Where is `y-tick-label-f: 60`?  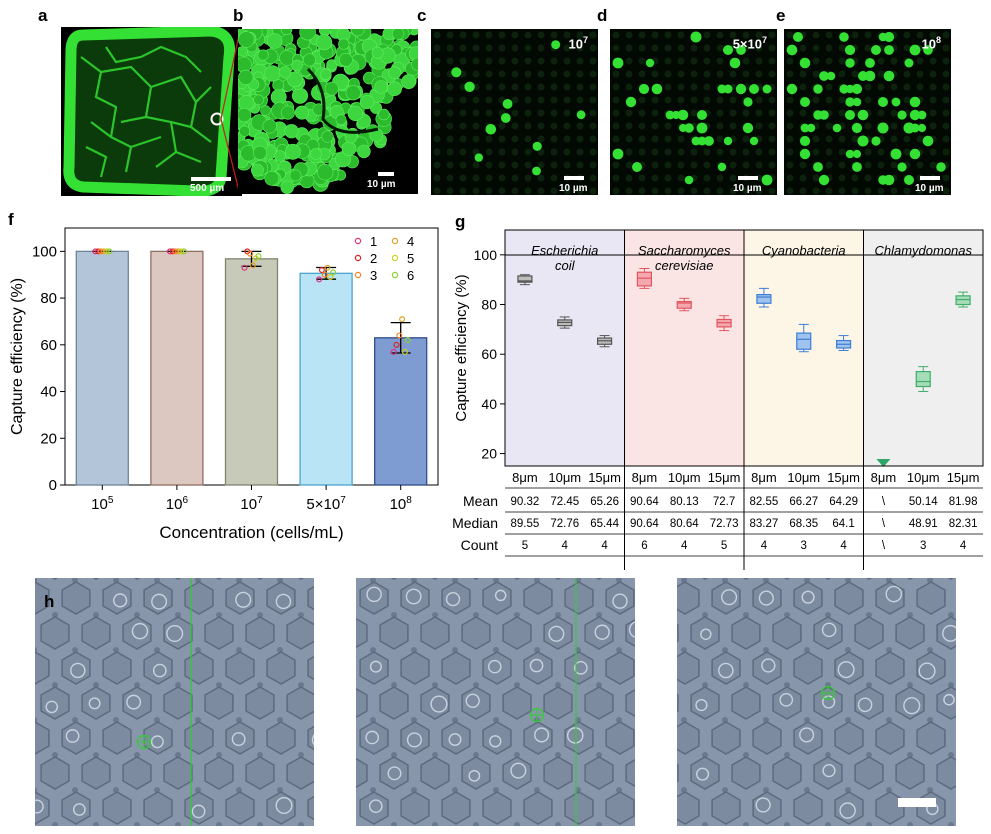 y-tick-label-f: 60 is located at coordinates (48, 345).